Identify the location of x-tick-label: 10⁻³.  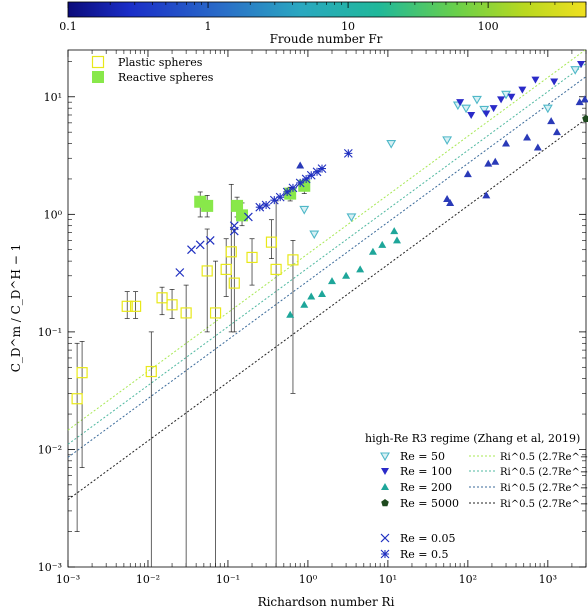
(68, 579).